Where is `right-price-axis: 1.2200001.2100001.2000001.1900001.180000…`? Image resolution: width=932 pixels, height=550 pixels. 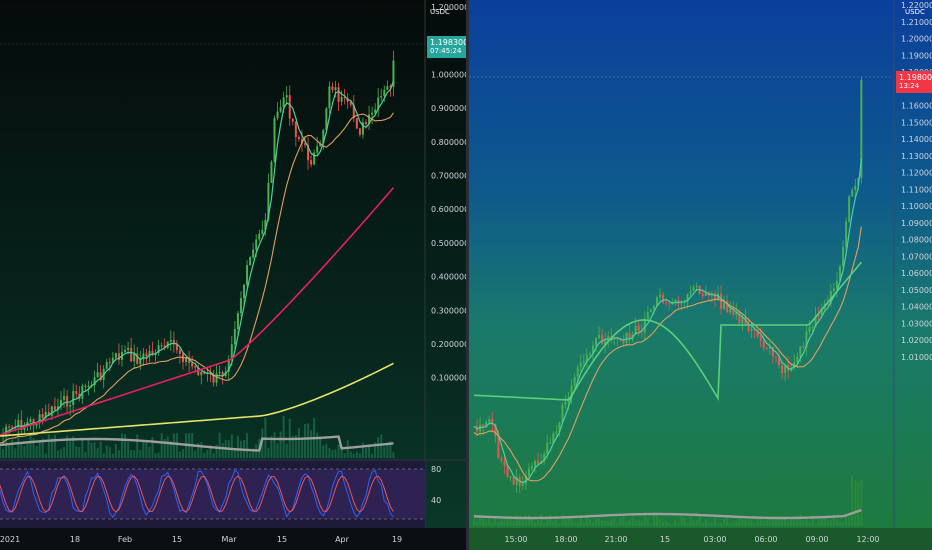
right-price-axis: 1.2200001.2100001.2000001.1900001.180000… is located at coordinates (916, 181).